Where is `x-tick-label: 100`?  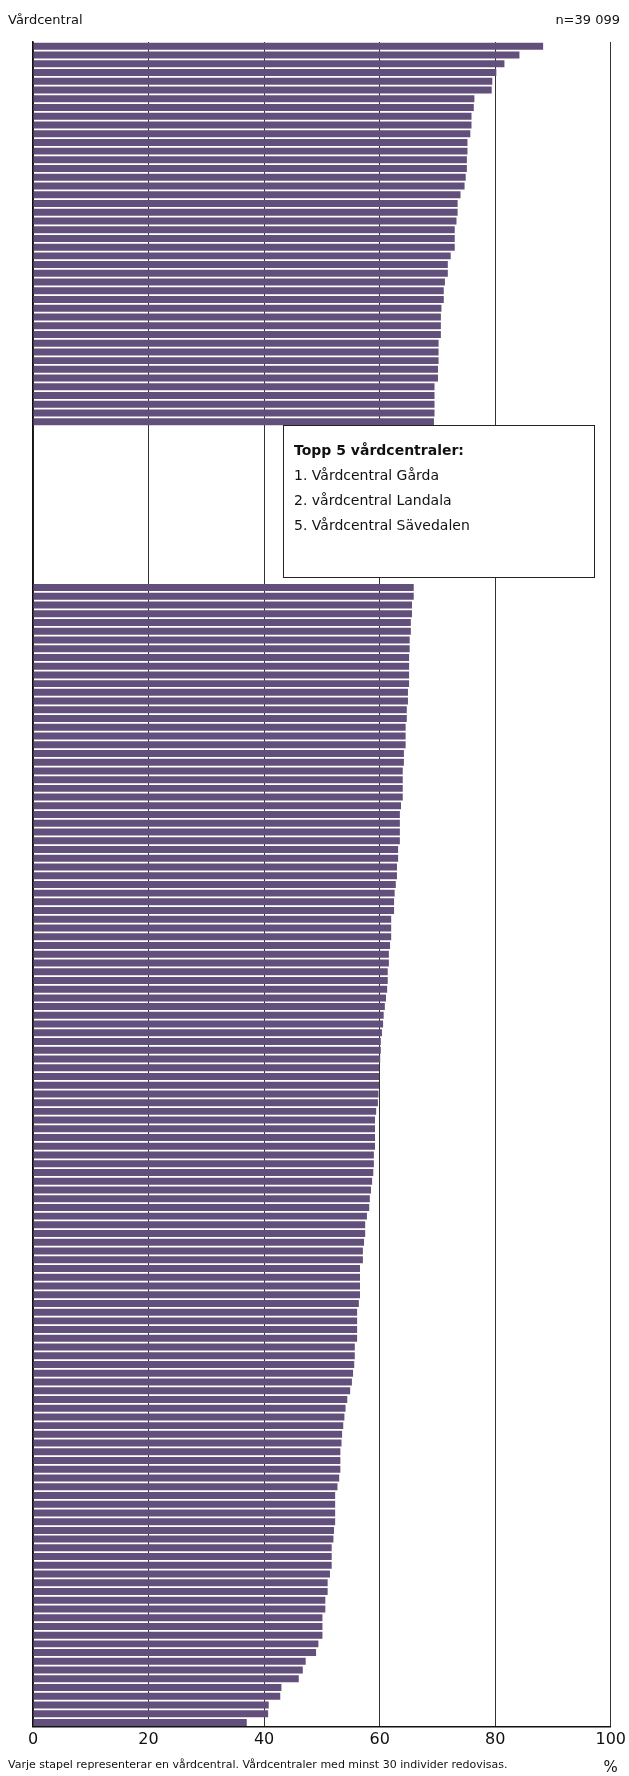 x-tick-label: 100 is located at coordinates (610, 1738).